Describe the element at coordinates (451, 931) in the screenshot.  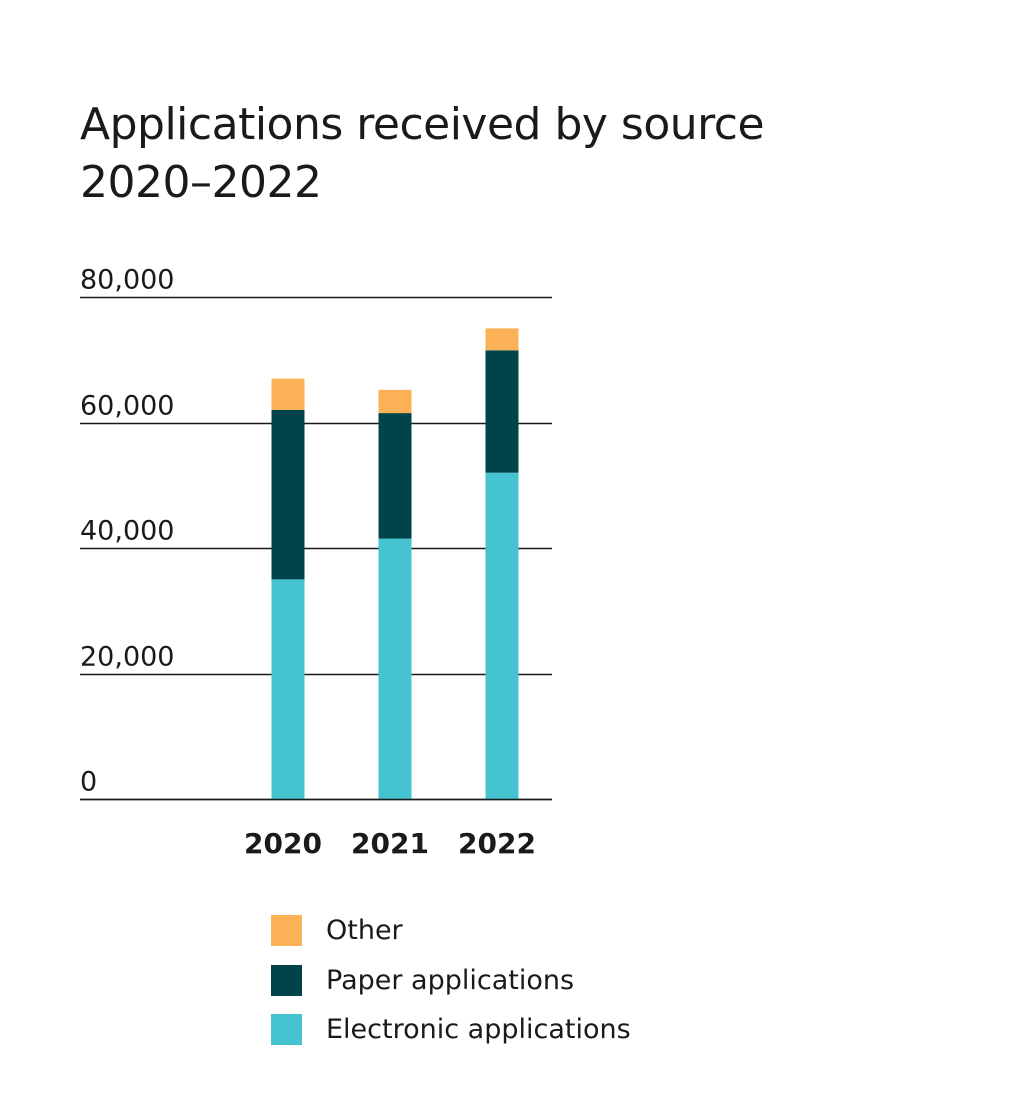
I see `legend-item-other: Other` at that location.